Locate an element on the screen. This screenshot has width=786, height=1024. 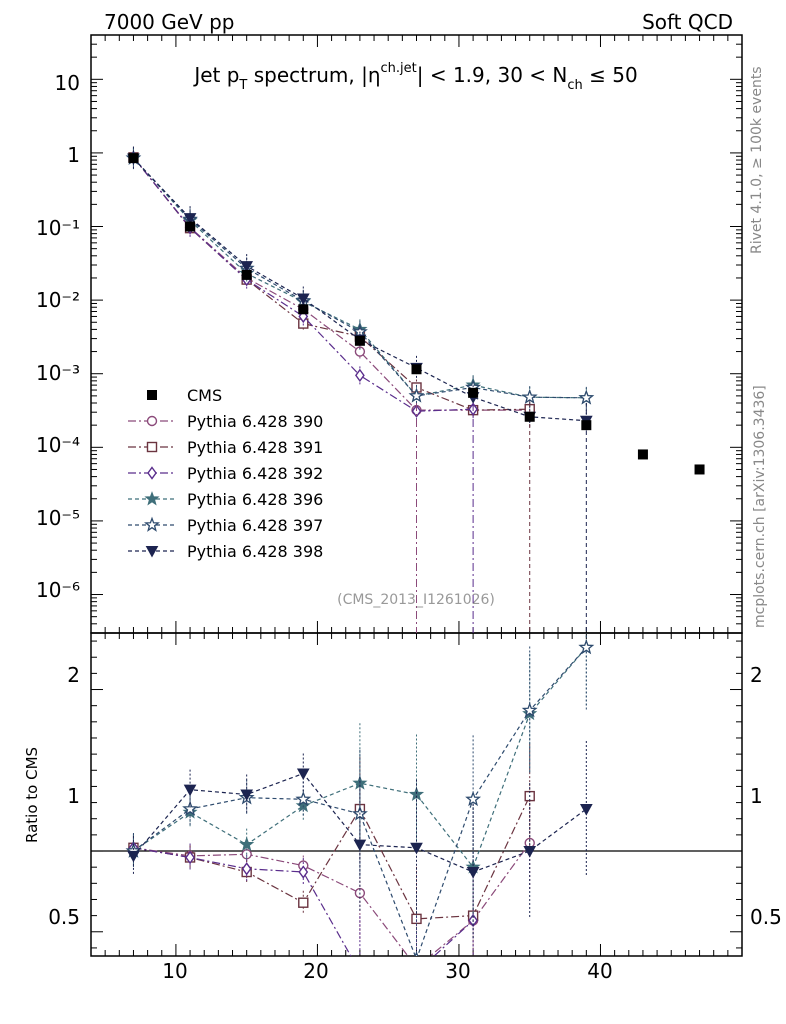
legend-marker-cms is located at coordinates (152, 395).